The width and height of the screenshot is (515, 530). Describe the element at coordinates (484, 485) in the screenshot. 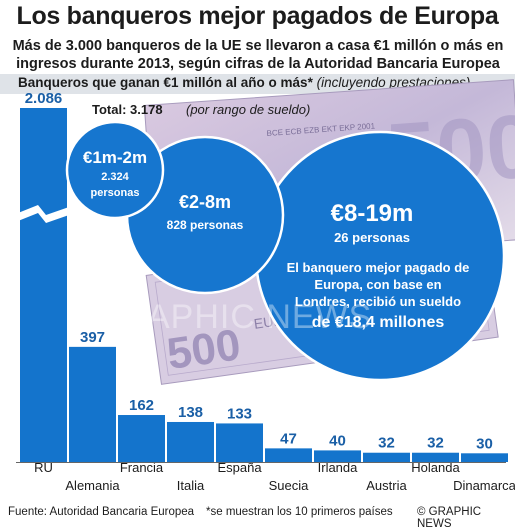

I see `bar-category-dinamarca: Dinamarca` at that location.